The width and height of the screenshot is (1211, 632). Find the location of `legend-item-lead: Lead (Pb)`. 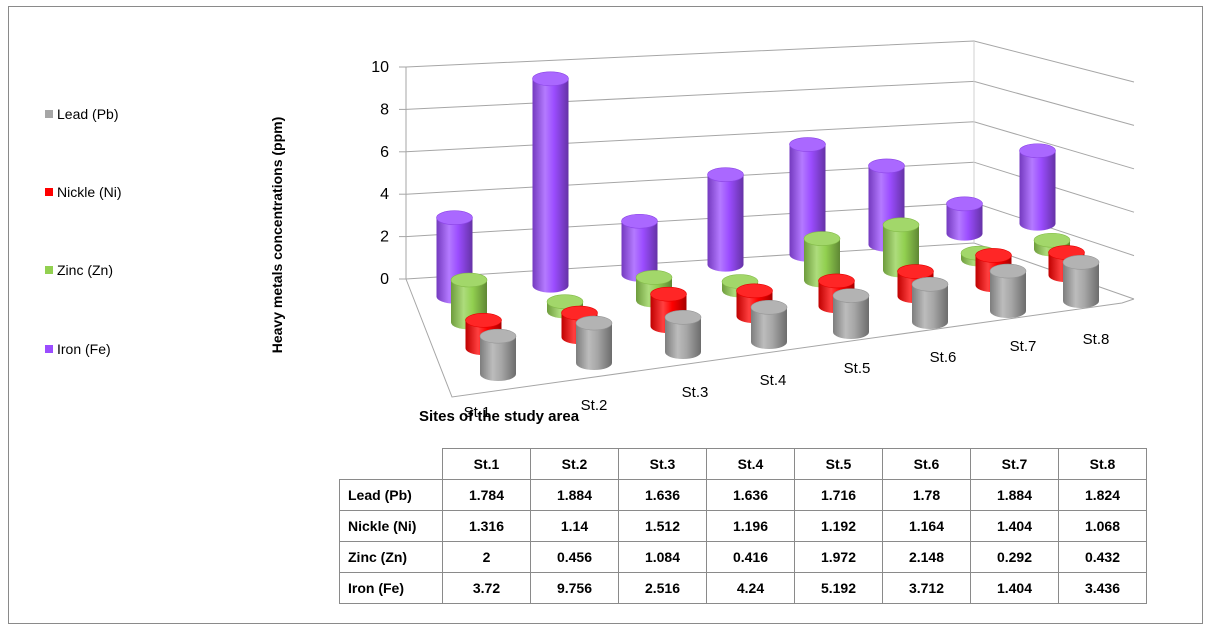

legend-item-lead: Lead (Pb) is located at coordinates (81, 114).